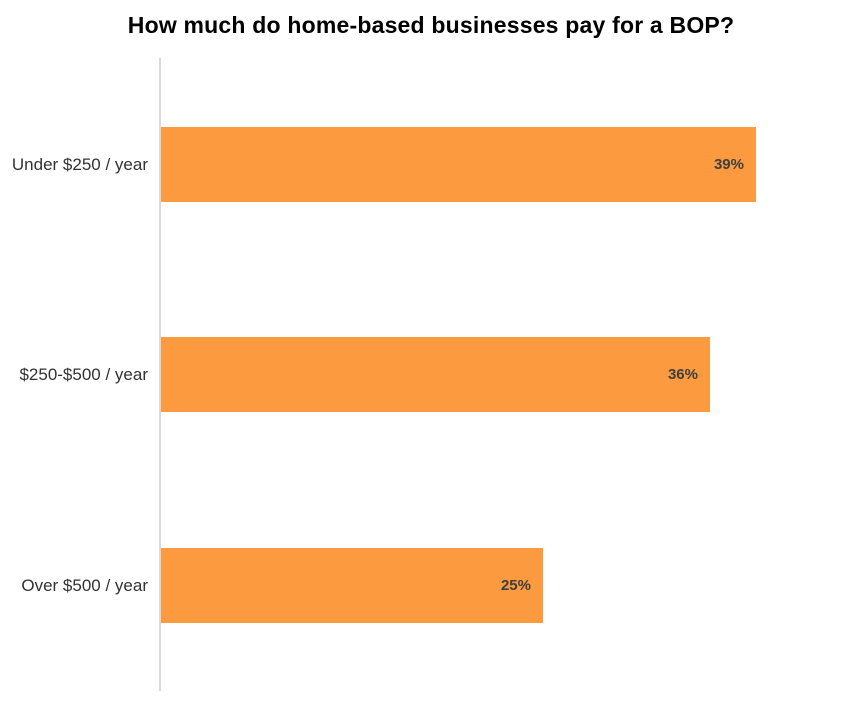 This screenshot has height=706, width=862. What do you see at coordinates (458, 164) in the screenshot?
I see `bar: 39%` at bounding box center [458, 164].